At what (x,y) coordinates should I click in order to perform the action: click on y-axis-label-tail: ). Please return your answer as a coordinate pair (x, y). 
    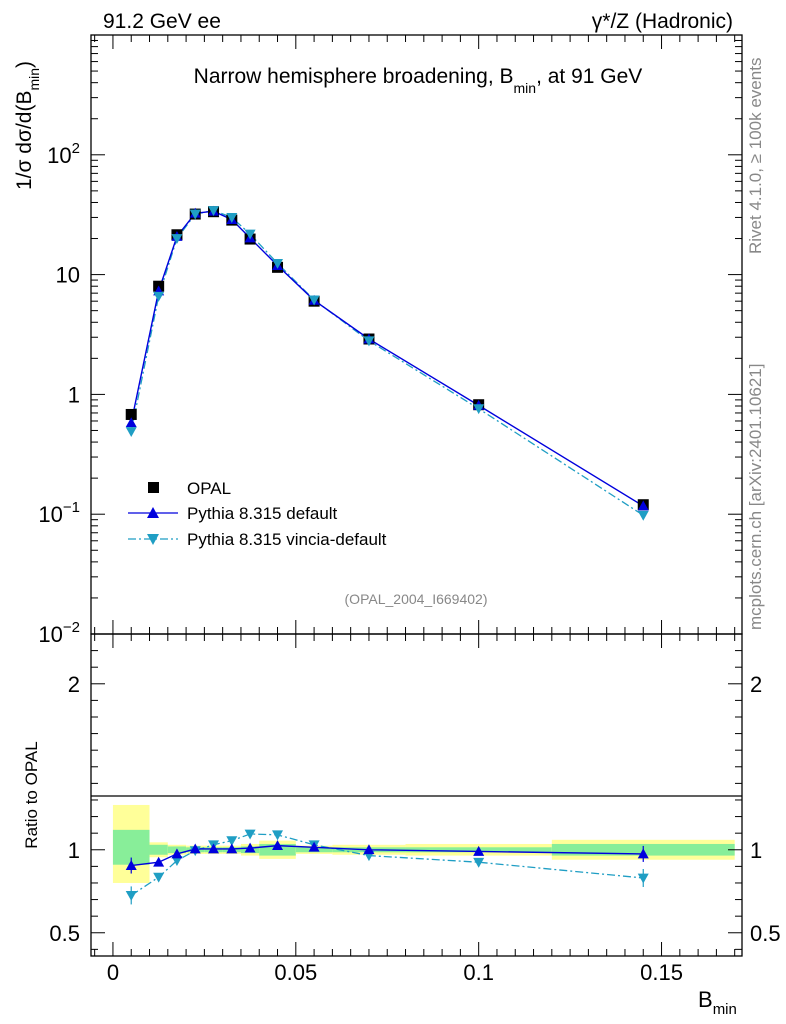
    Looking at the image, I should click on (24, 64).